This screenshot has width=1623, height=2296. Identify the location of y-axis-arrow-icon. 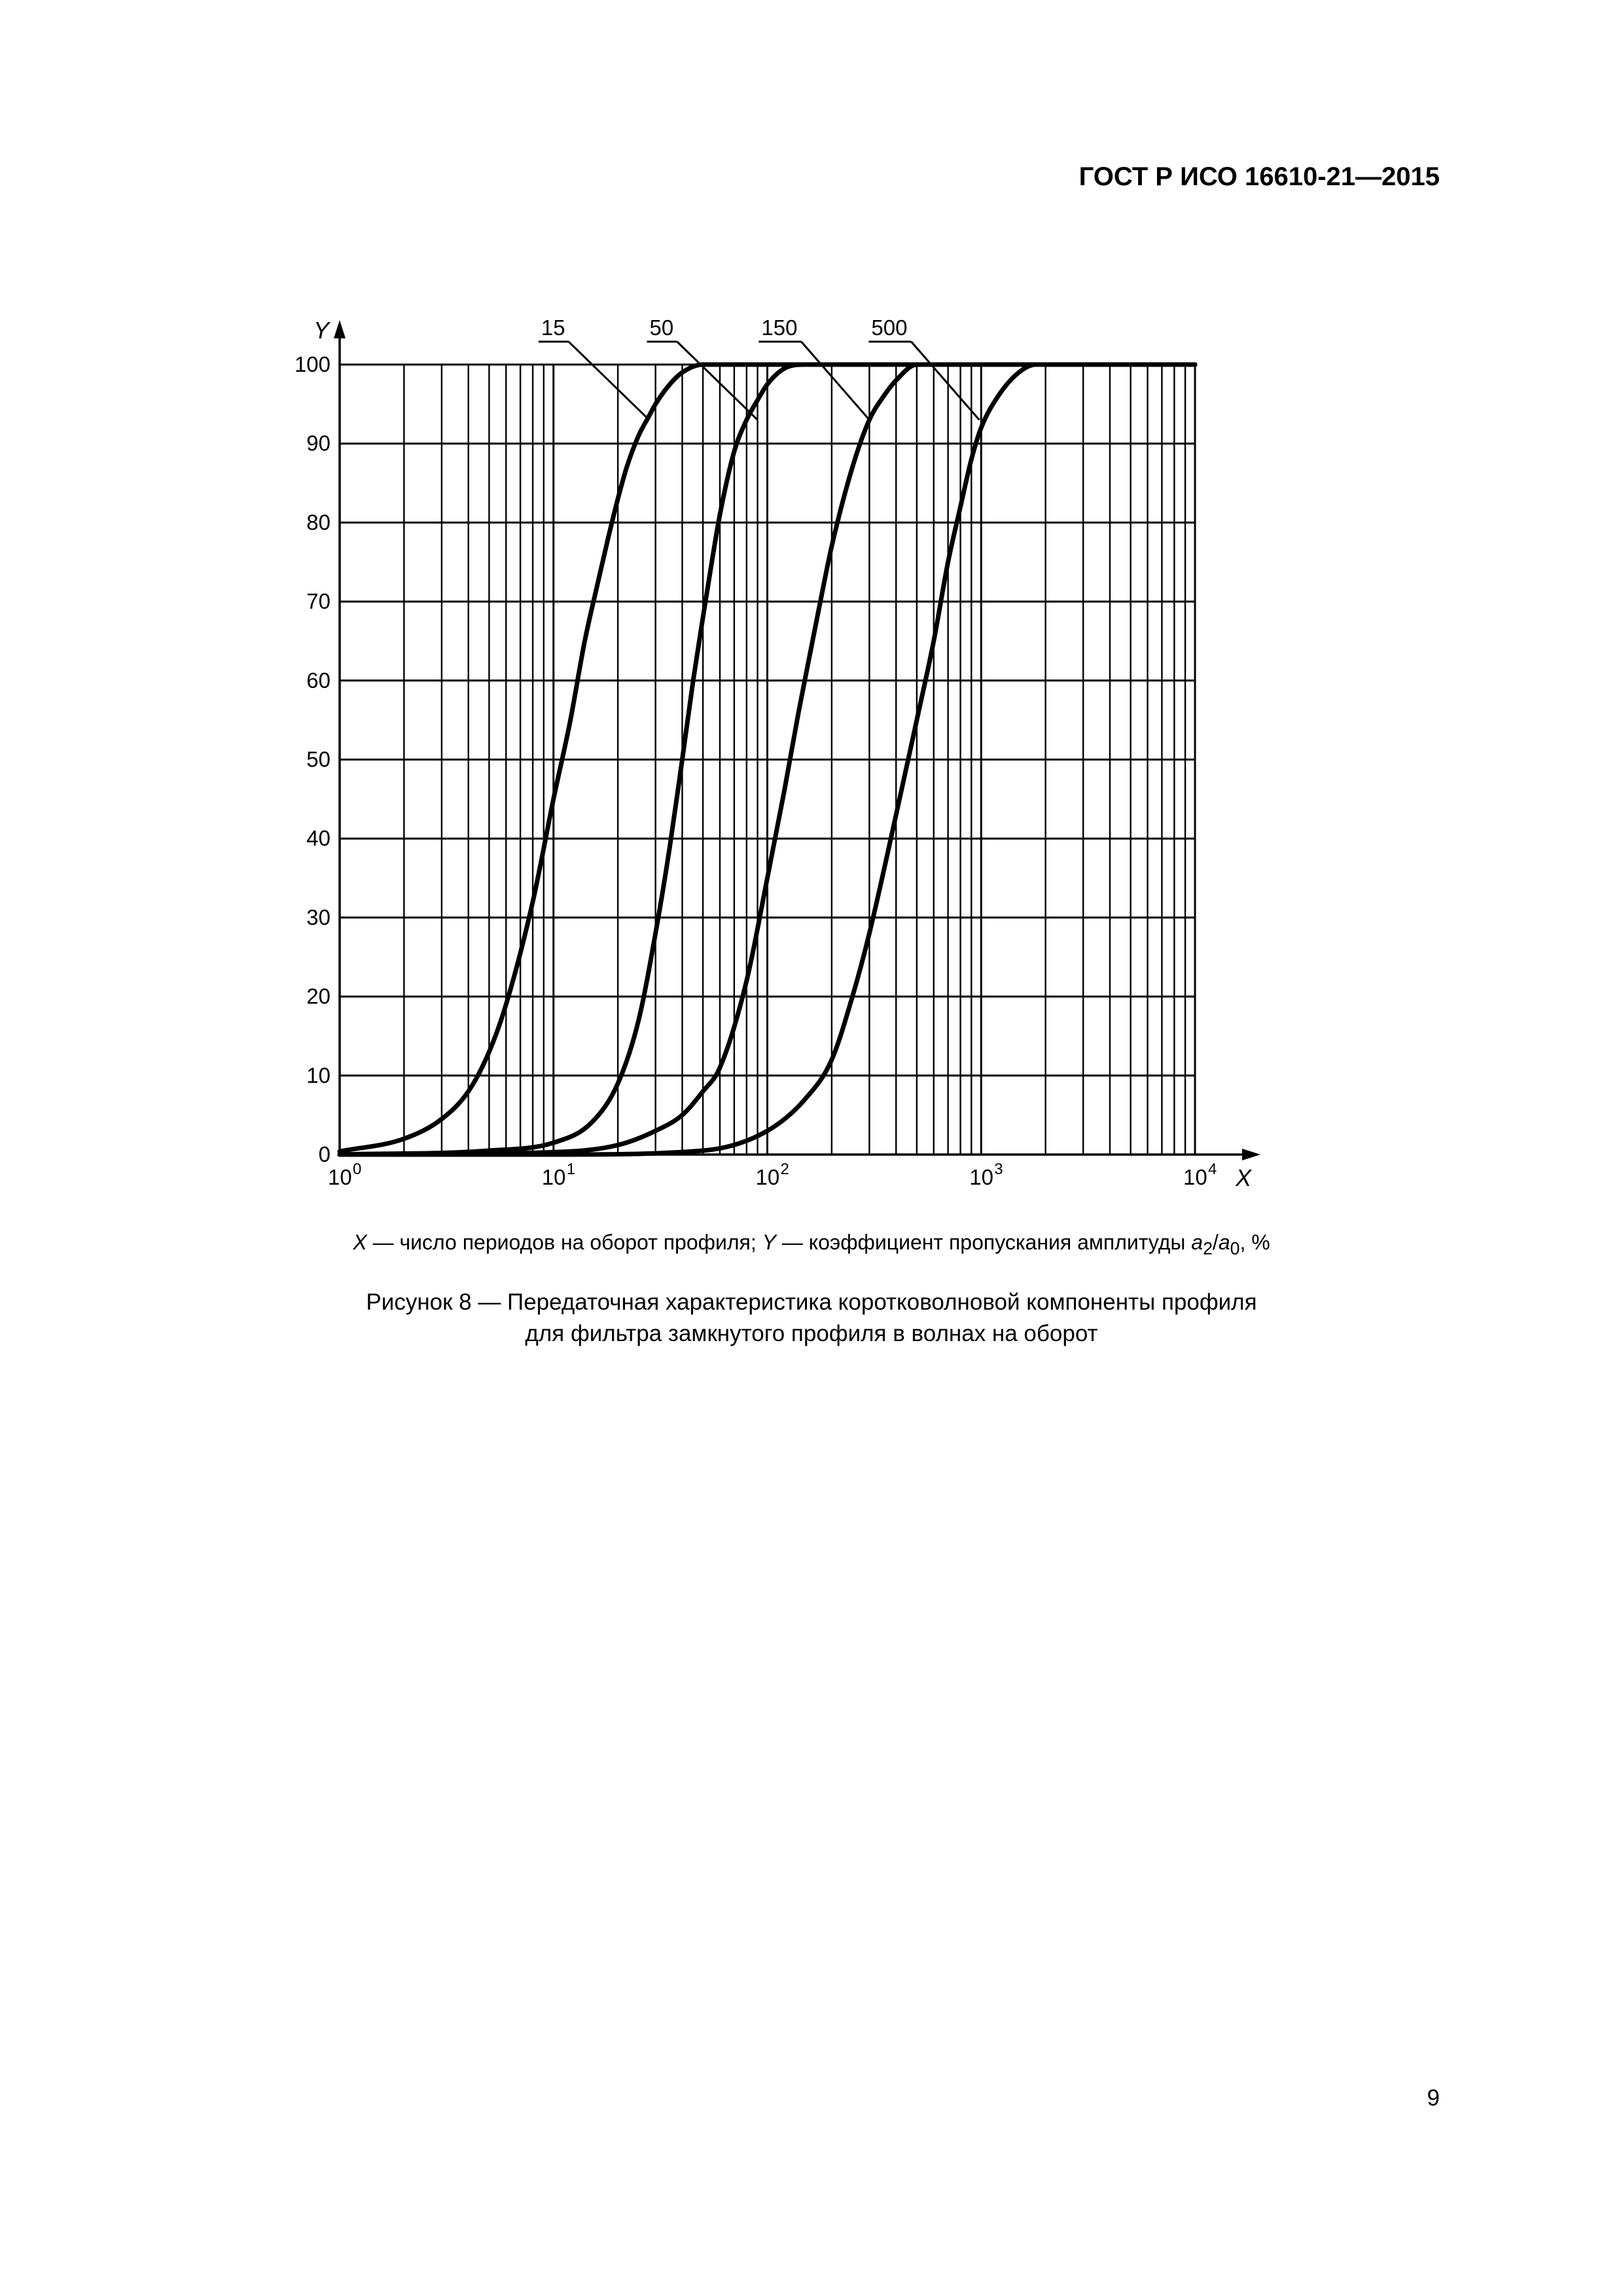
(340, 329).